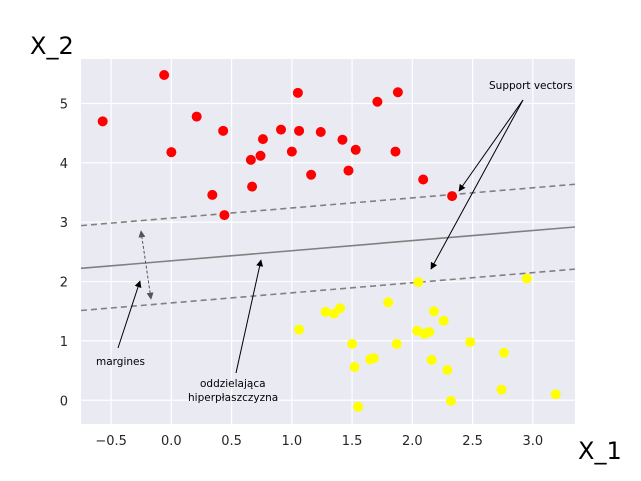 The image size is (641, 481). Describe the element at coordinates (64, 105) in the screenshot. I see `y-tick-label: 5` at that location.